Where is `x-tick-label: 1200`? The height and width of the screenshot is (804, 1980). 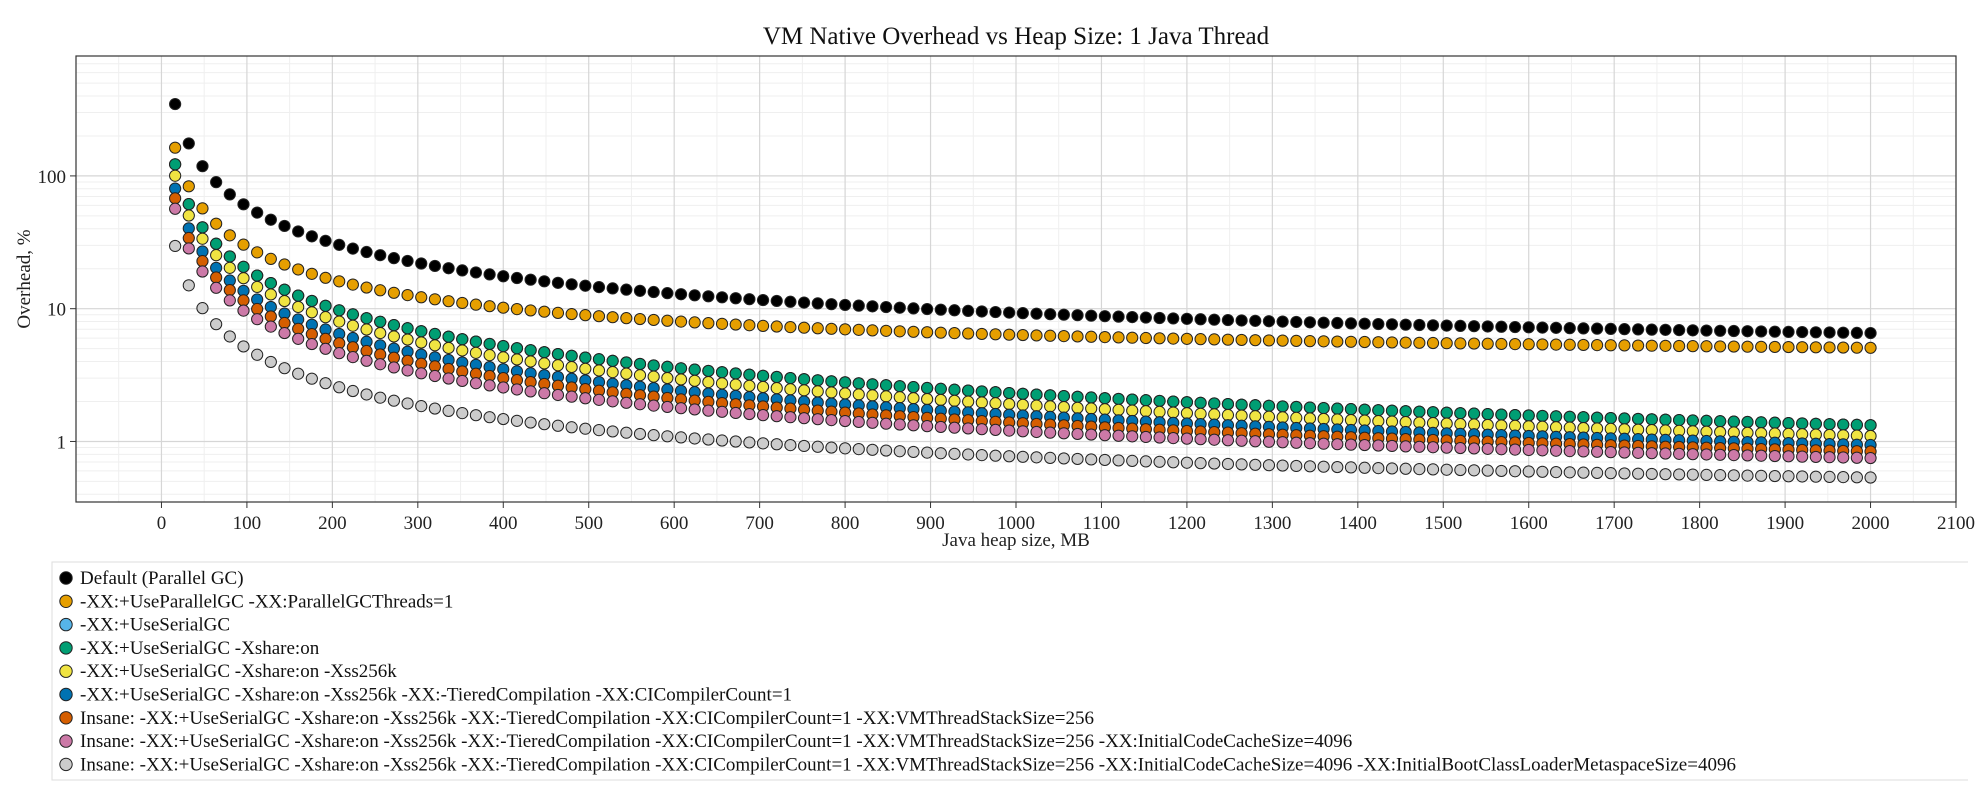 x-tick-label: 1200 is located at coordinates (1187, 523).